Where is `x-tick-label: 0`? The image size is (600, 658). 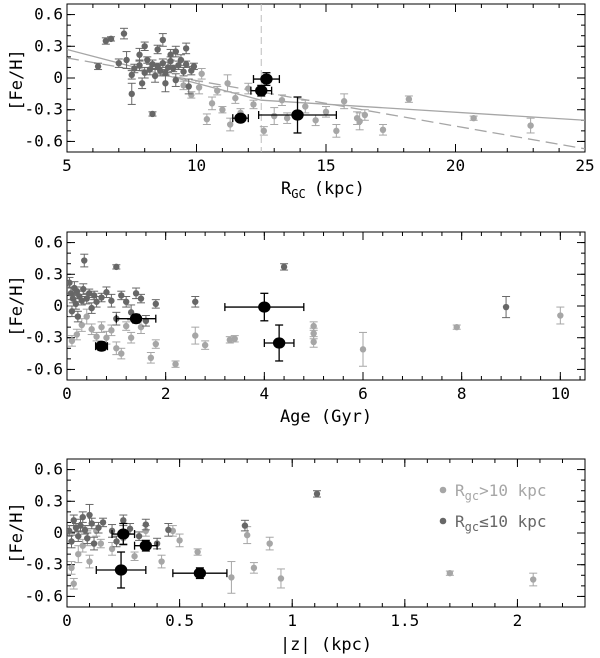 x-tick-label: 0 is located at coordinates (67, 620).